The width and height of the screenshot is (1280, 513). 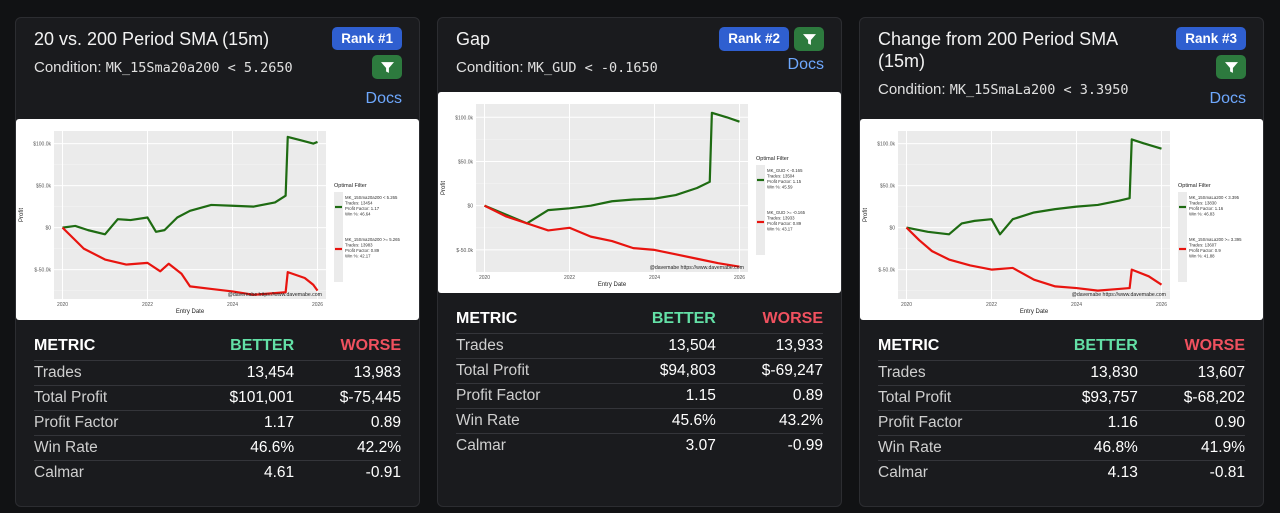 I want to click on better-value: 13,504, so click(x=659, y=346).